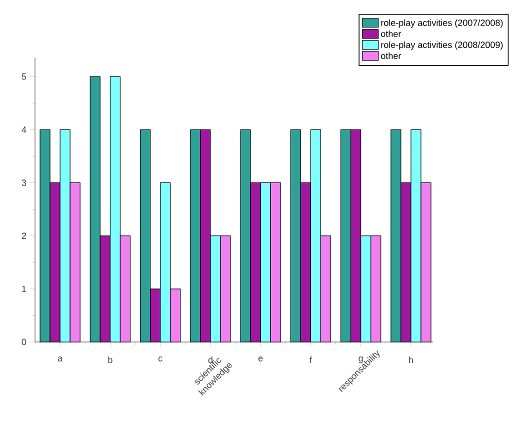 The height and width of the screenshot is (427, 513). What do you see at coordinates (260, 359) in the screenshot?
I see `x-tick-label: e` at bounding box center [260, 359].